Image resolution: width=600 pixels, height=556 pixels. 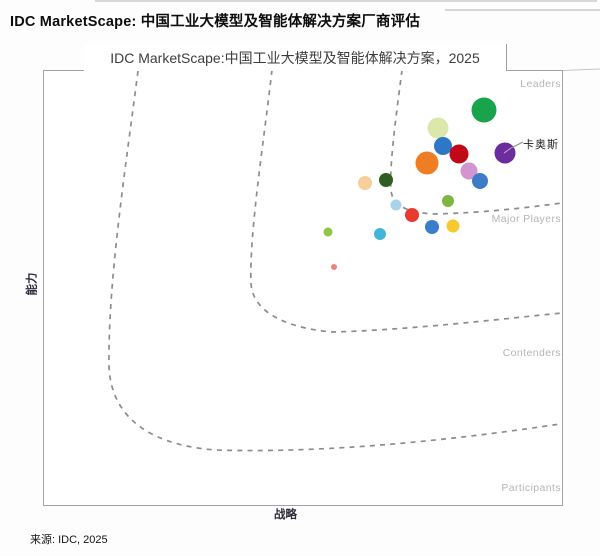 What do you see at coordinates (69, 540) in the screenshot?
I see `source-note: 来源: IDC, 2025` at bounding box center [69, 540].